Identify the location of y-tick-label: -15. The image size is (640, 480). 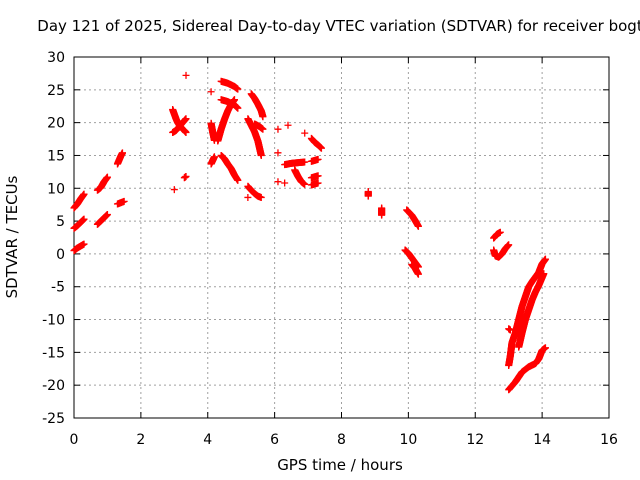
(53, 353).